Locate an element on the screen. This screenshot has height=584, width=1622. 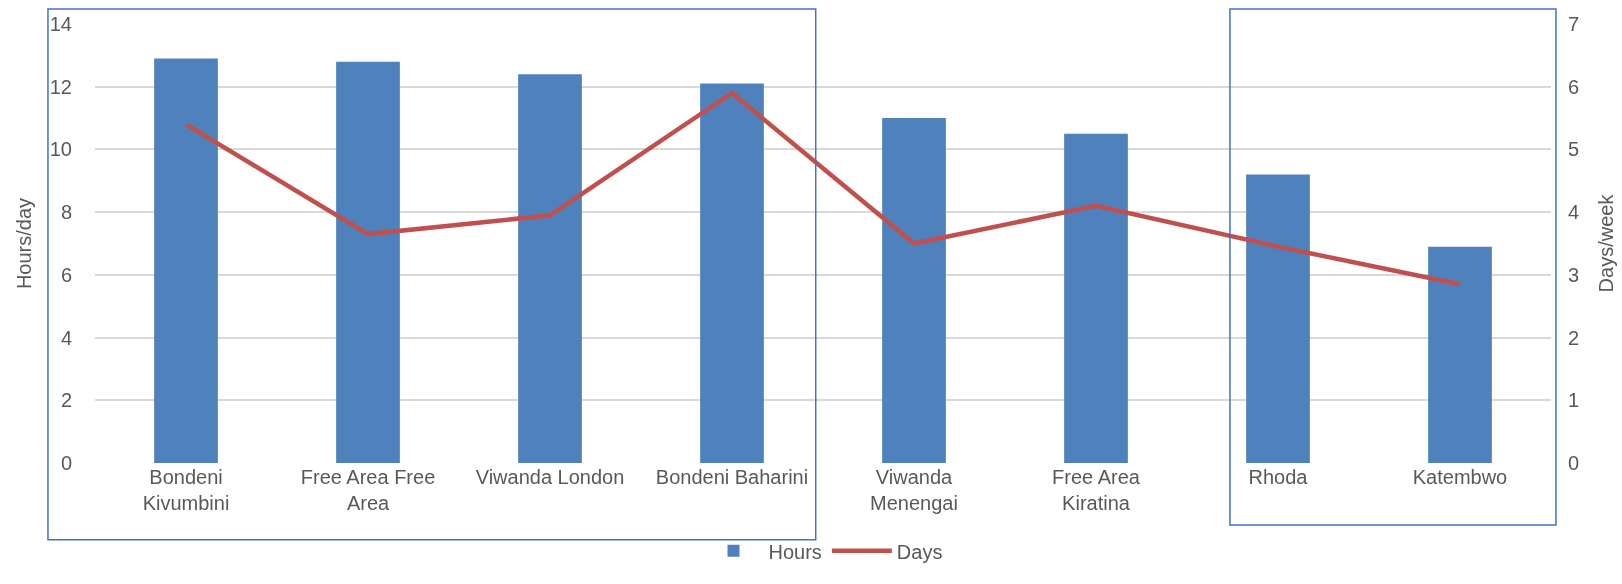
y2-tick-label: 7 is located at coordinates (1574, 24).